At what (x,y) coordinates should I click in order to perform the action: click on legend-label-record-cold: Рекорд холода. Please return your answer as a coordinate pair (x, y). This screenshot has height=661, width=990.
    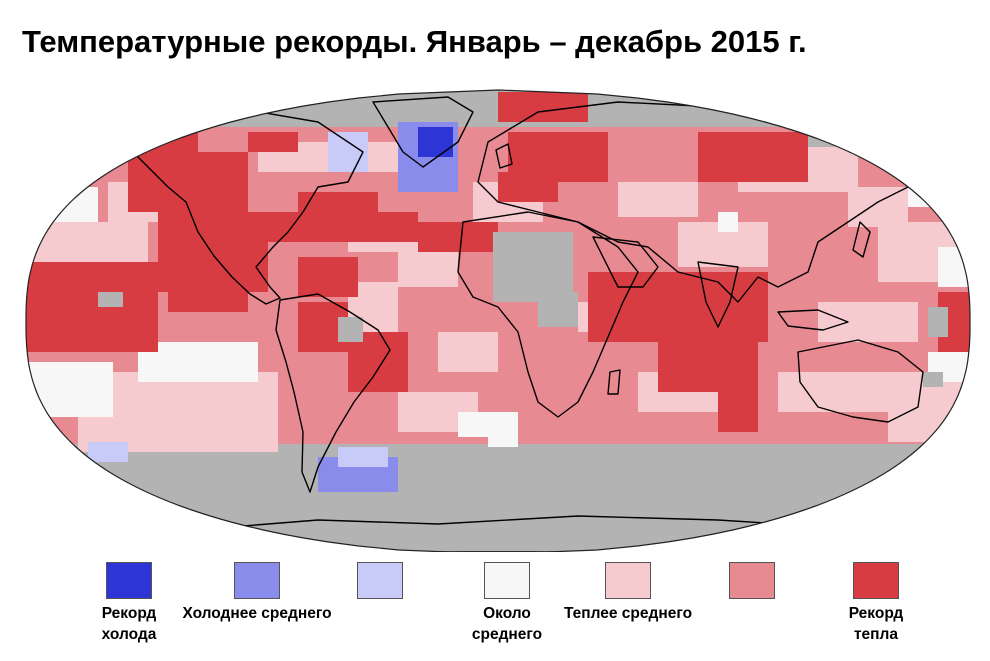
    Looking at the image, I should click on (129, 624).